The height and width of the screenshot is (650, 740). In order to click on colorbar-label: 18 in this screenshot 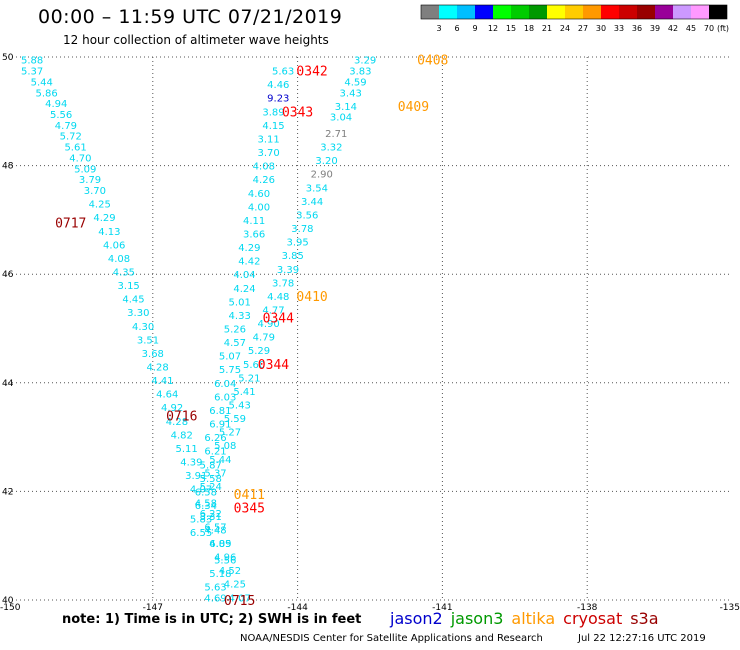, I will do `click(529, 28)`.